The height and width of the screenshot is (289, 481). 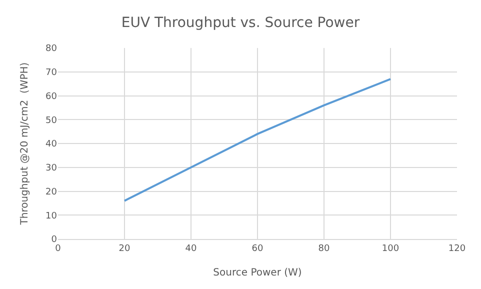 I want to click on y-axis-title: Throughput @20 mJ/cm2 (WPH), so click(x=25, y=144).